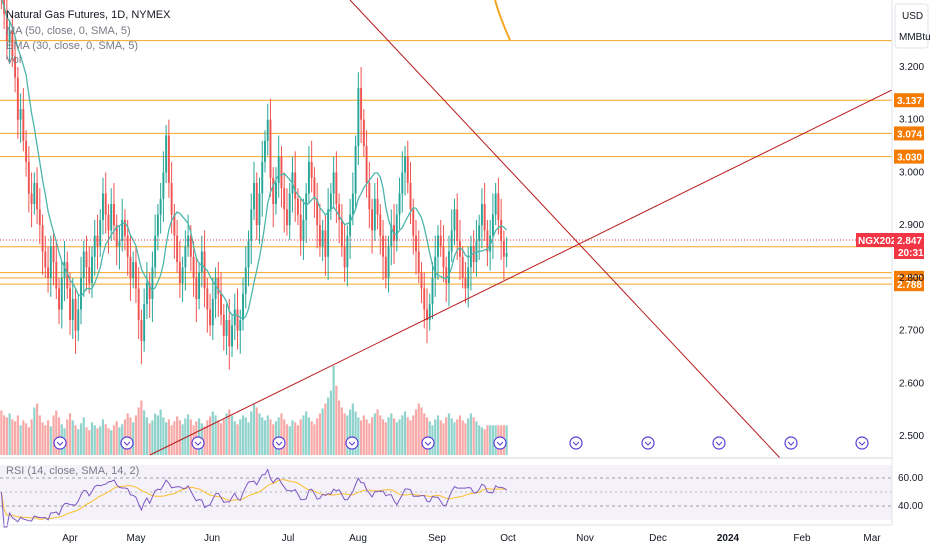 The height and width of the screenshot is (550, 932). I want to click on last-price-tag: NGX2023 2.847 20:31, so click(462, 246).